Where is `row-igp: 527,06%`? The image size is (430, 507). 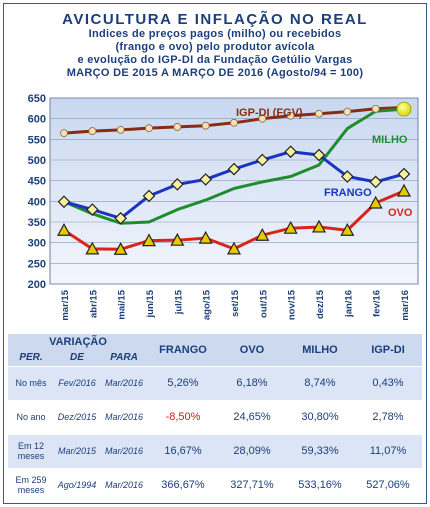 row-igp: 527,06% is located at coordinates (388, 484).